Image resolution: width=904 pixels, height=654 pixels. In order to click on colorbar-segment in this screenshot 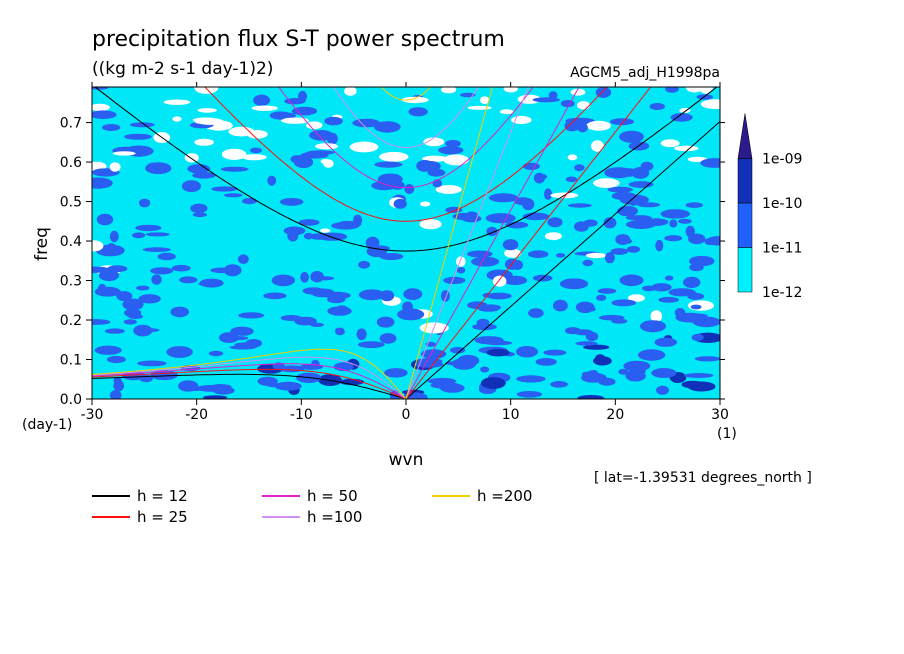, I will do `click(745, 181)`.